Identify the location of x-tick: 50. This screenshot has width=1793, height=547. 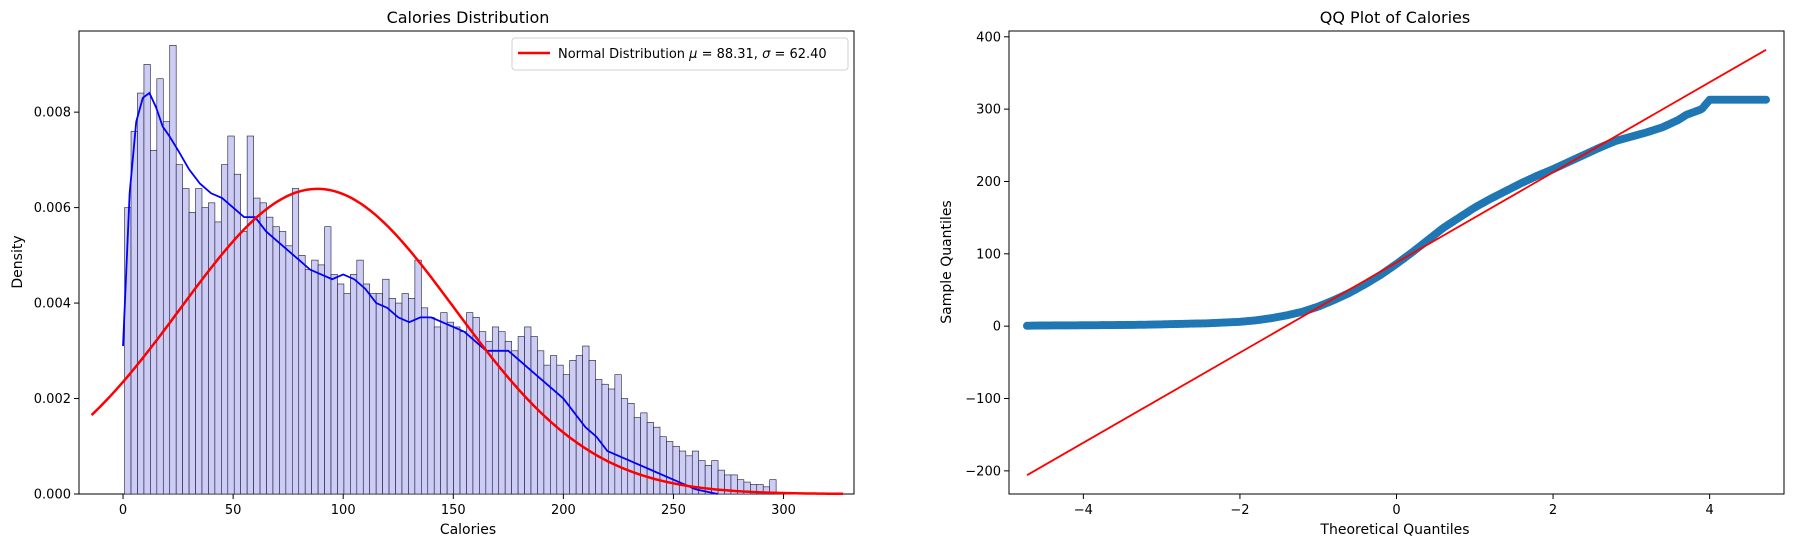
(233, 506).